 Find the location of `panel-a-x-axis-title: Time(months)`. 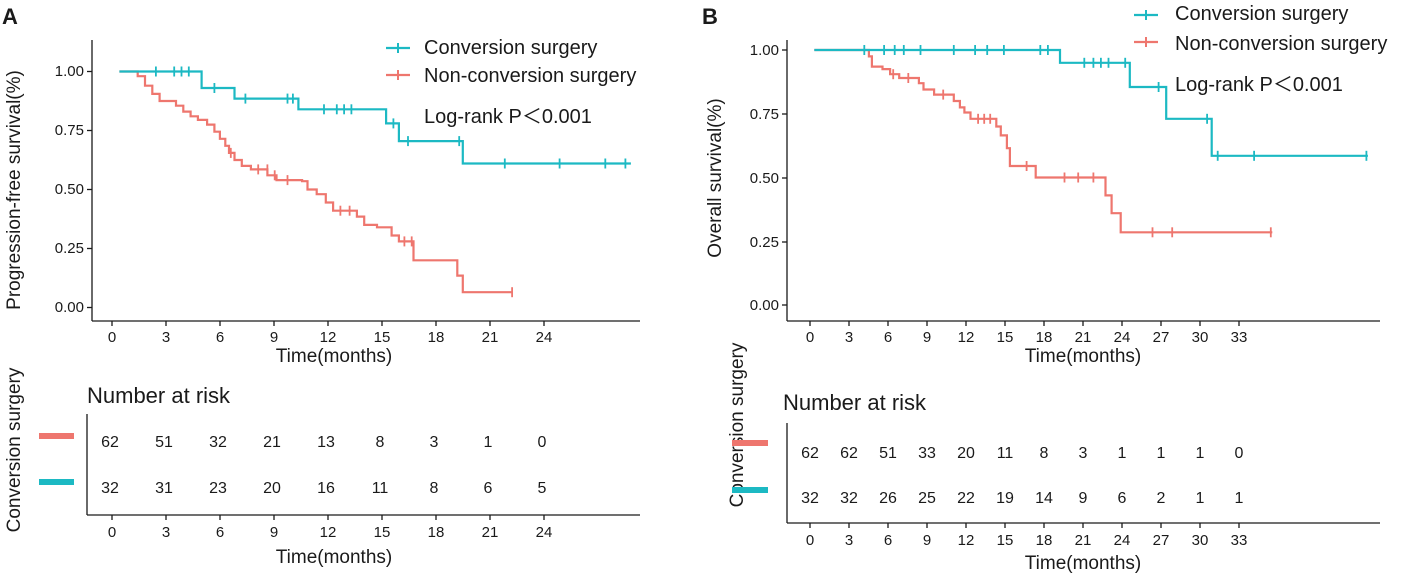

panel-a-x-axis-title: Time(months) is located at coordinates (334, 356).